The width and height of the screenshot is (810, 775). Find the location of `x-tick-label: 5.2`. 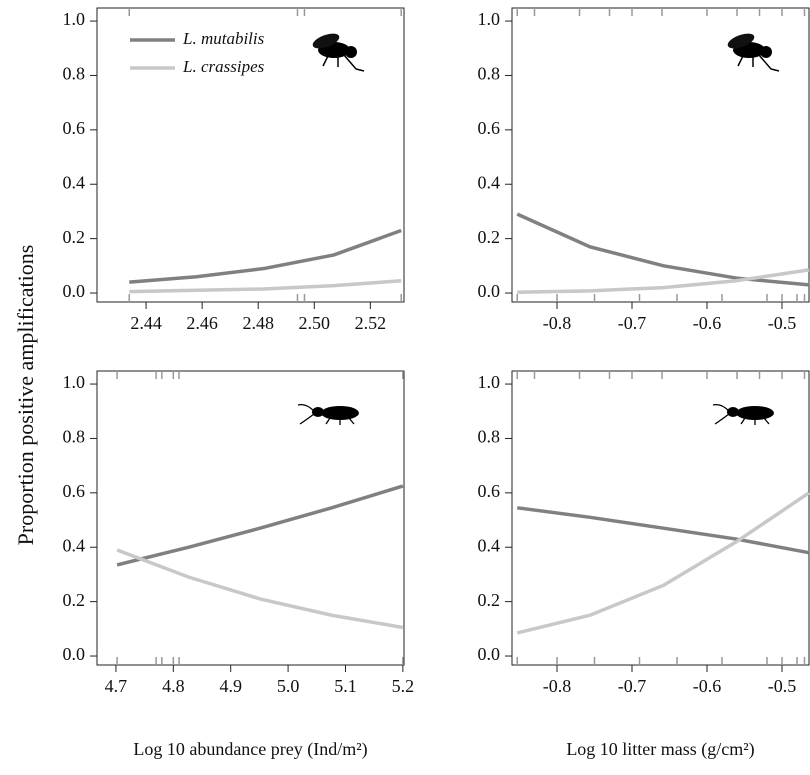

x-tick-label: 5.2 is located at coordinates (403, 686).